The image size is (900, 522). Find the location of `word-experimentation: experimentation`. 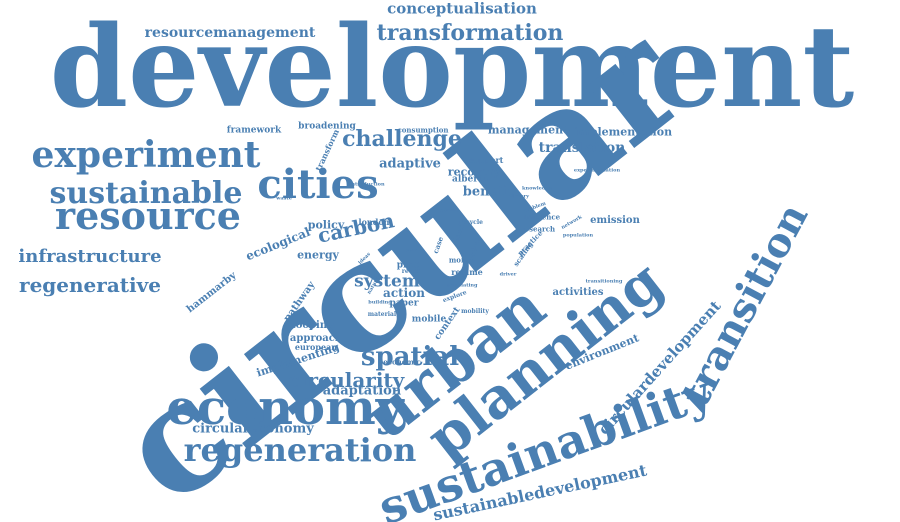

word-experimentation: experimentation is located at coordinates (597, 170).